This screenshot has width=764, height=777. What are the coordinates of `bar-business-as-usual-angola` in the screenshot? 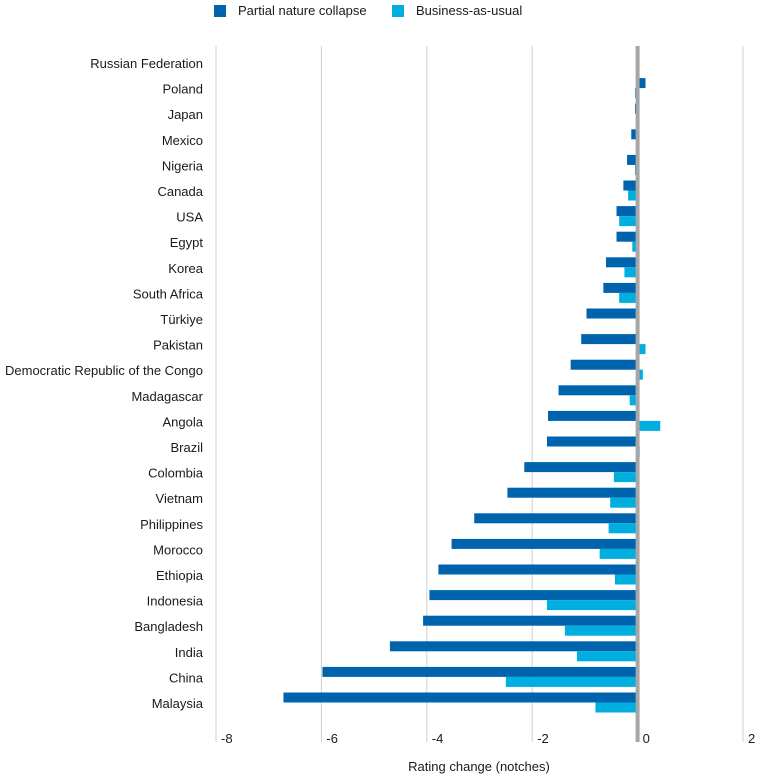 It's located at (649, 425).